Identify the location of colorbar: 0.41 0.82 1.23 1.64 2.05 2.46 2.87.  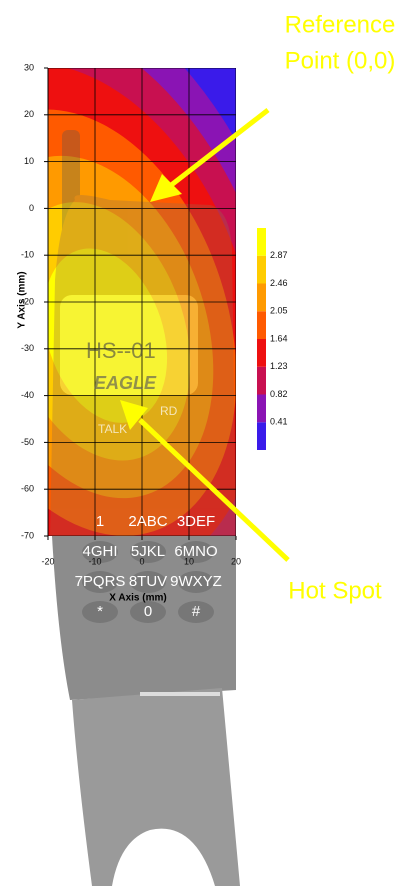
(272, 339).